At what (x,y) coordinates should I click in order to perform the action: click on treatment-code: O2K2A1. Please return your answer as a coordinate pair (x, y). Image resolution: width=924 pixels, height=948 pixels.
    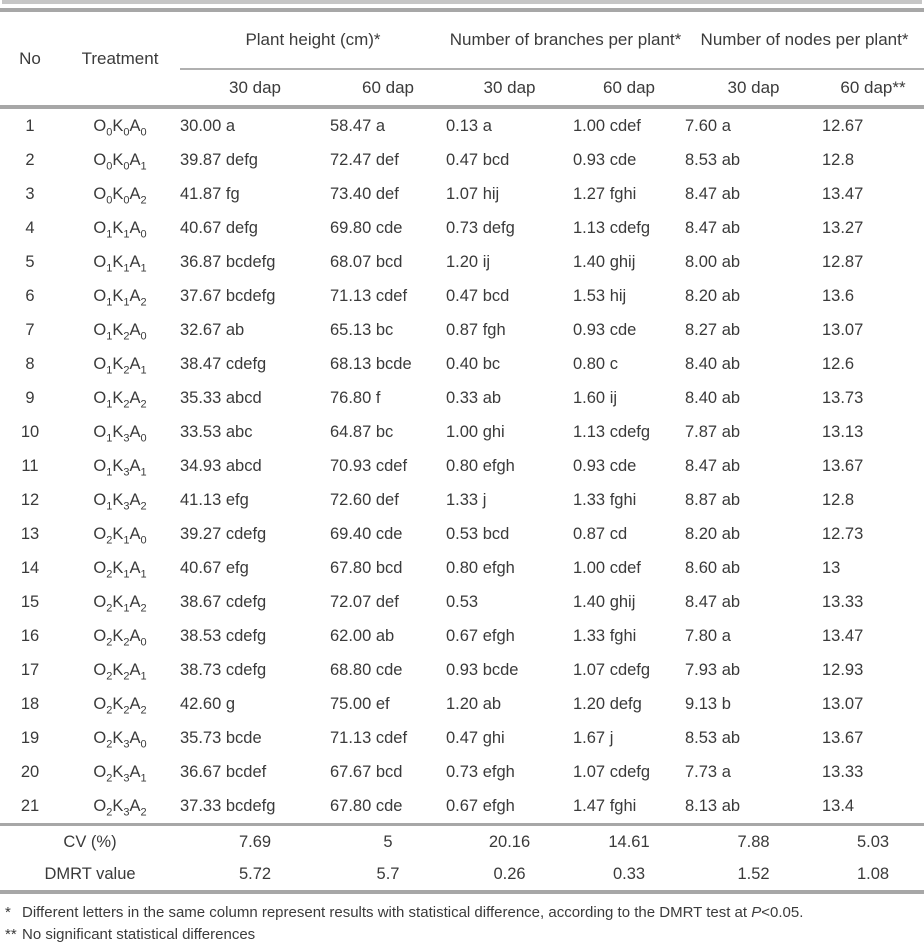
    Looking at the image, I should click on (120, 671).